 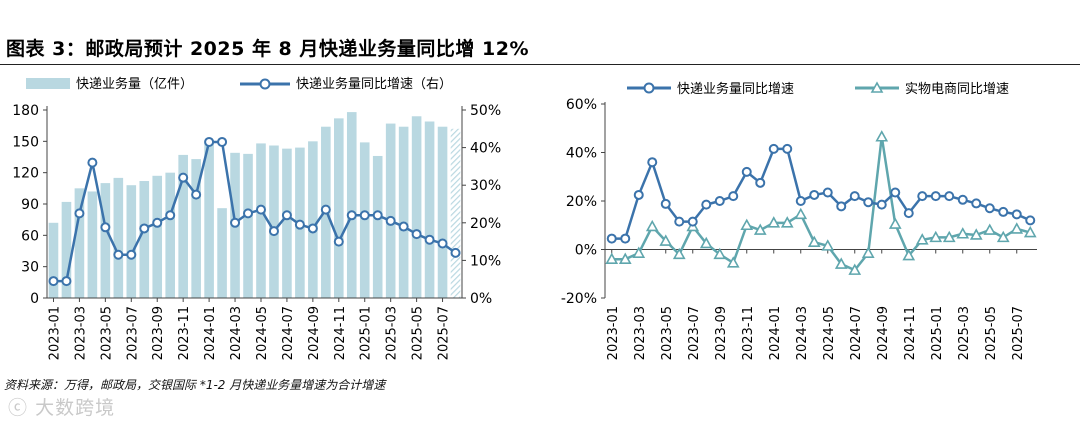 What do you see at coordinates (288, 333) in the screenshot?
I see `x-tick-label: 2024-07` at bounding box center [288, 333].